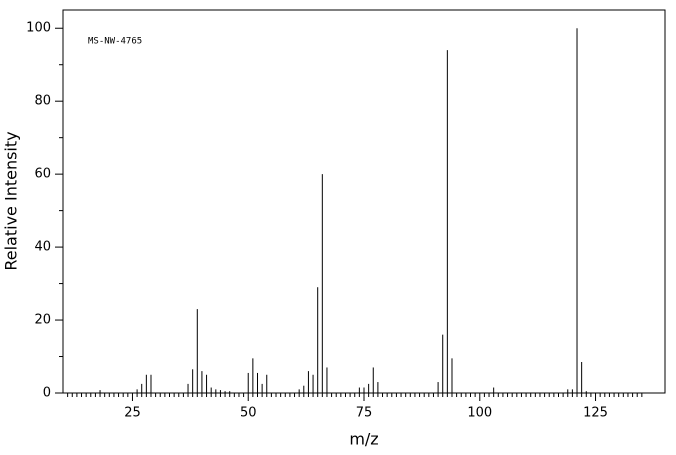 Image resolution: width=676 pixels, height=455 pixels. I want to click on x-tick-label: 50, so click(248, 413).